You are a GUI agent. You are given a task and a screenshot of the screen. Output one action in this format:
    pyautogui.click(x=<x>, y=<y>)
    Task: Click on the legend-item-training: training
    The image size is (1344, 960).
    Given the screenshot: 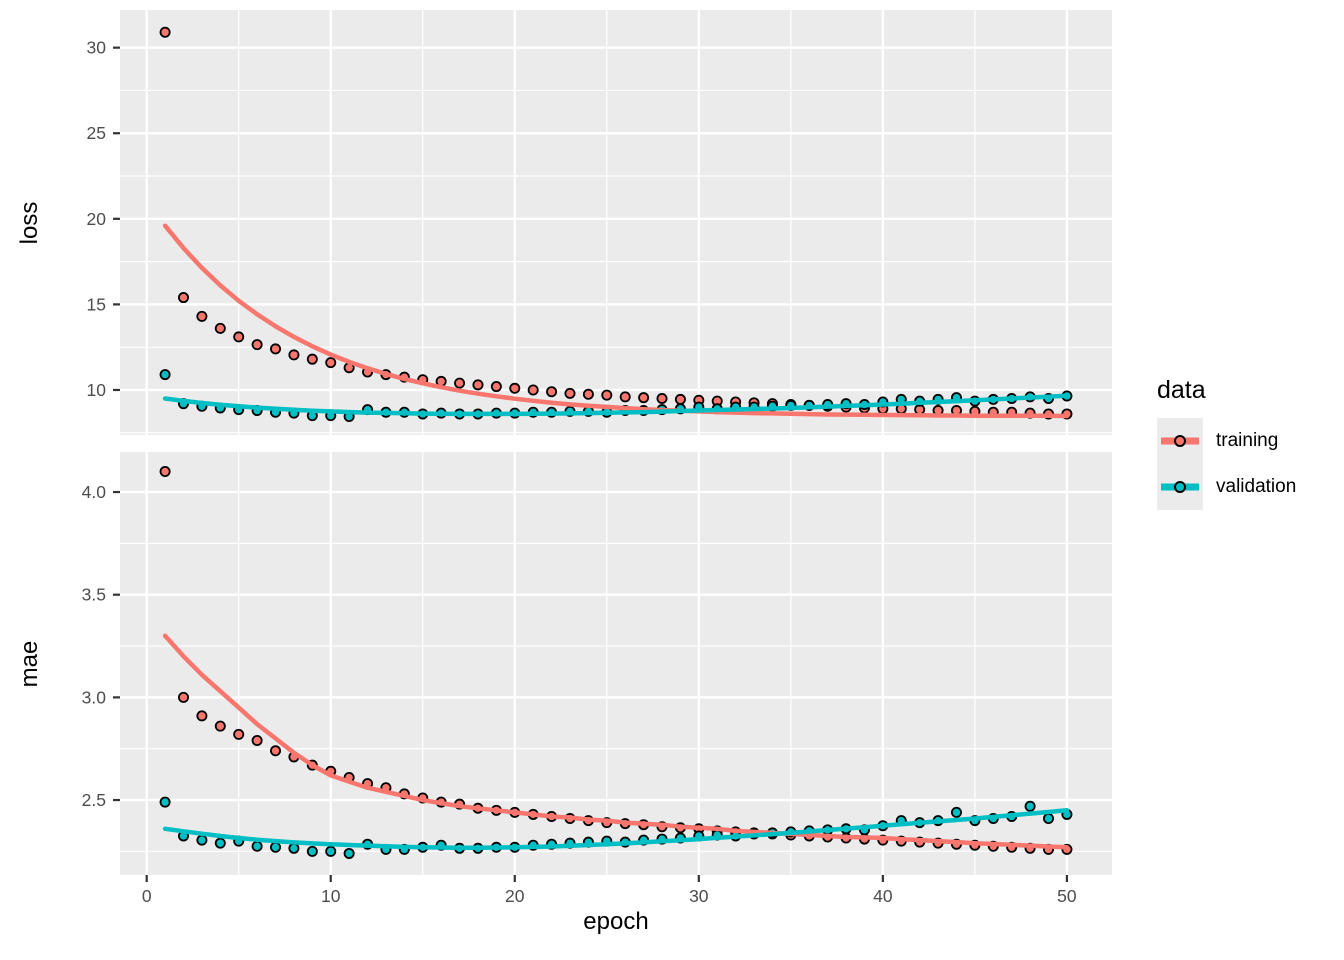 What is the action you would take?
    pyautogui.click(x=1226, y=441)
    